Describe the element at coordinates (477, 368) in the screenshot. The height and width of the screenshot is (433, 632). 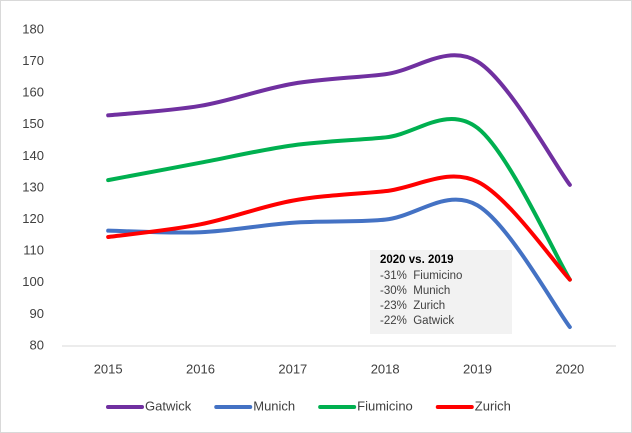
I see `x-tick-label: 2019` at that location.